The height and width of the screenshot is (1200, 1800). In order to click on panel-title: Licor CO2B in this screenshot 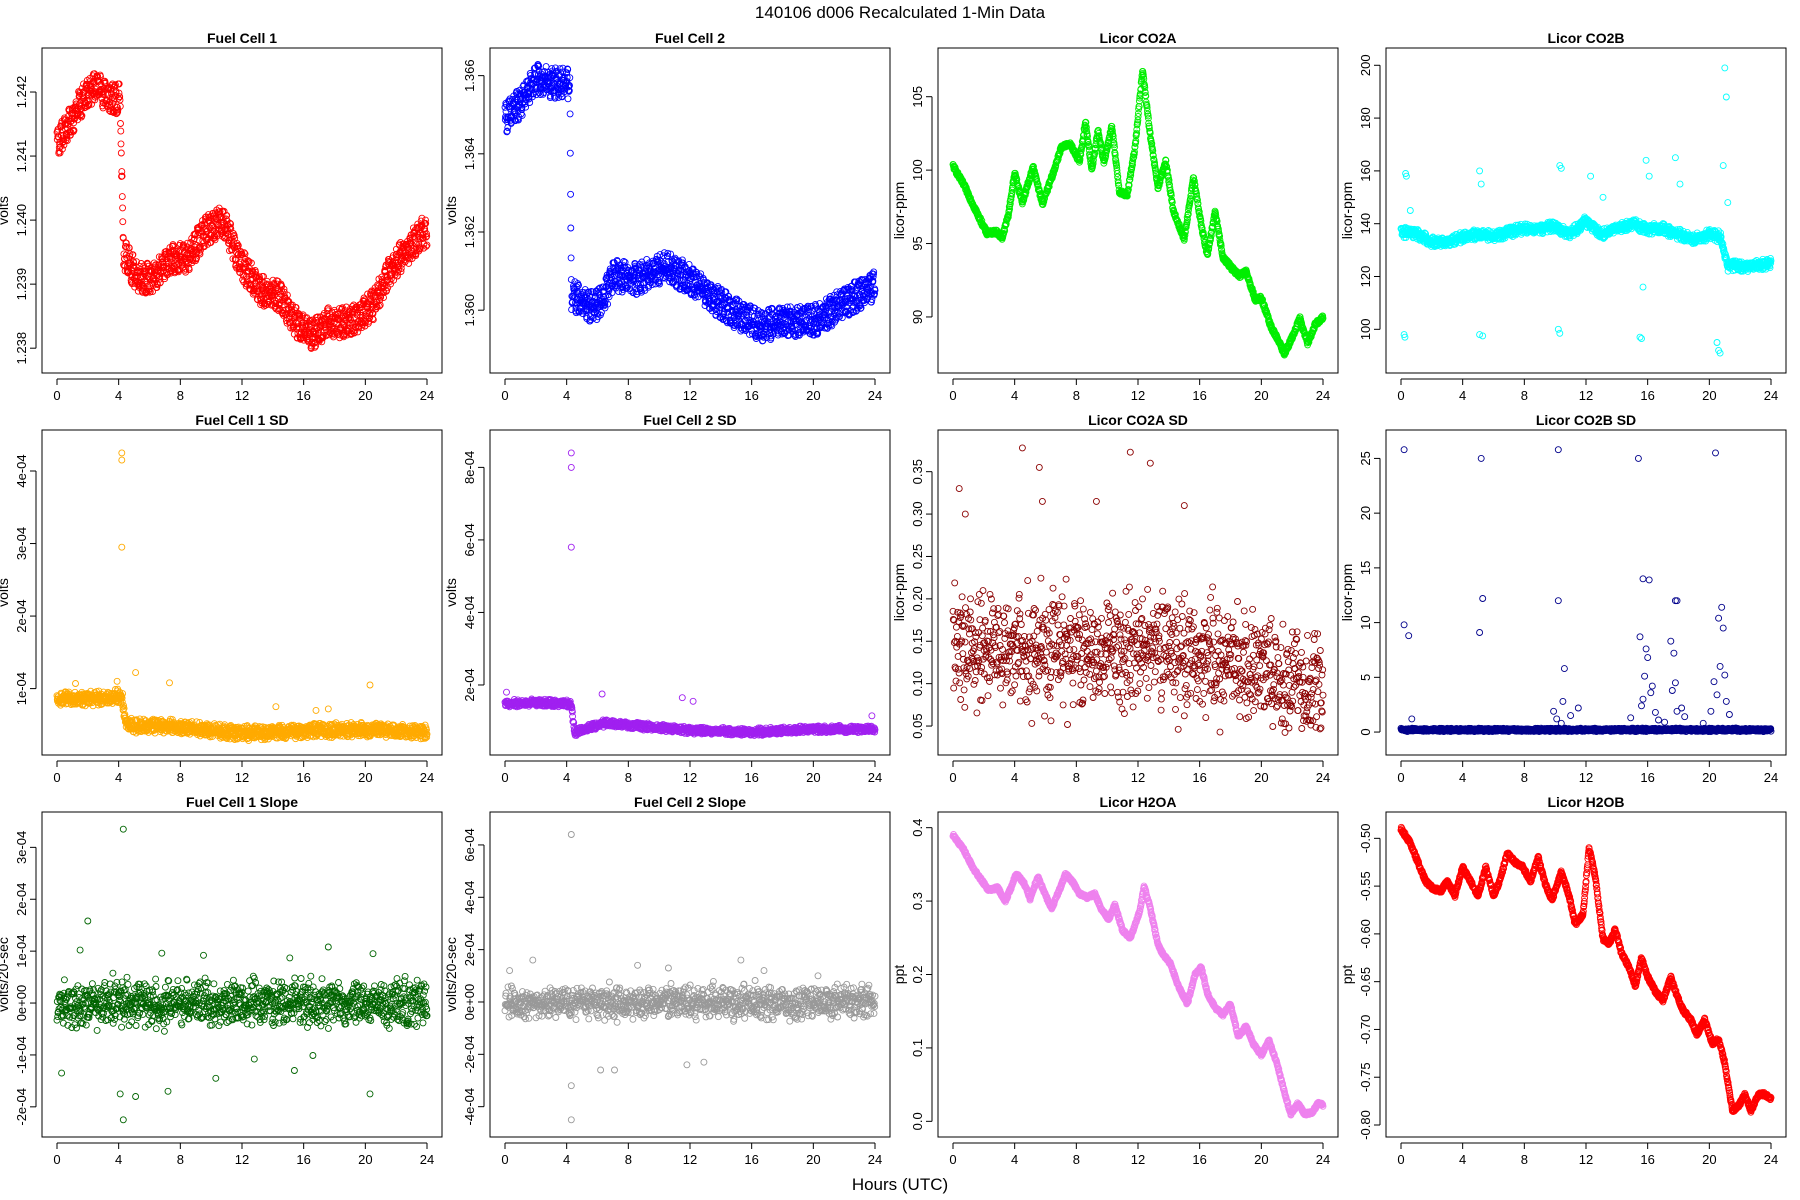, I will do `click(1585, 38)`.